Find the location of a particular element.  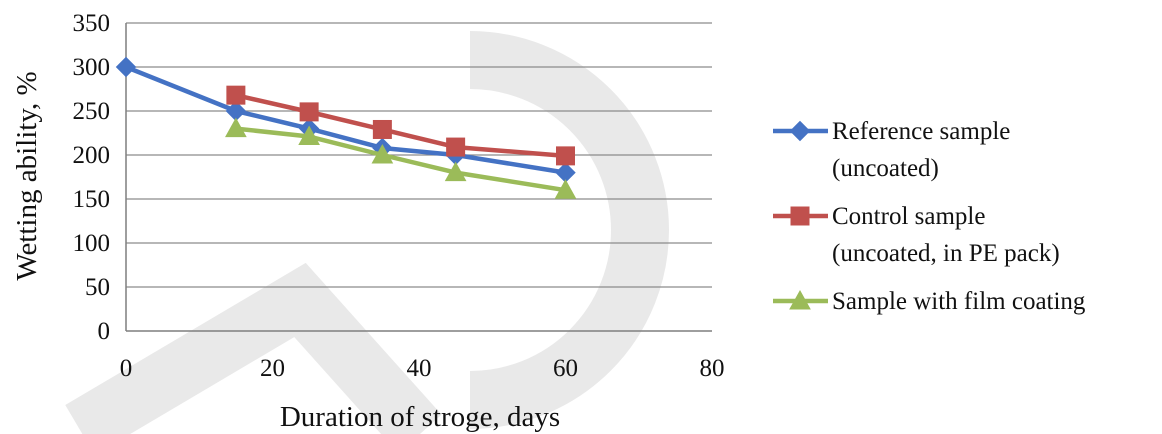

series-group is located at coordinates (346, 127).